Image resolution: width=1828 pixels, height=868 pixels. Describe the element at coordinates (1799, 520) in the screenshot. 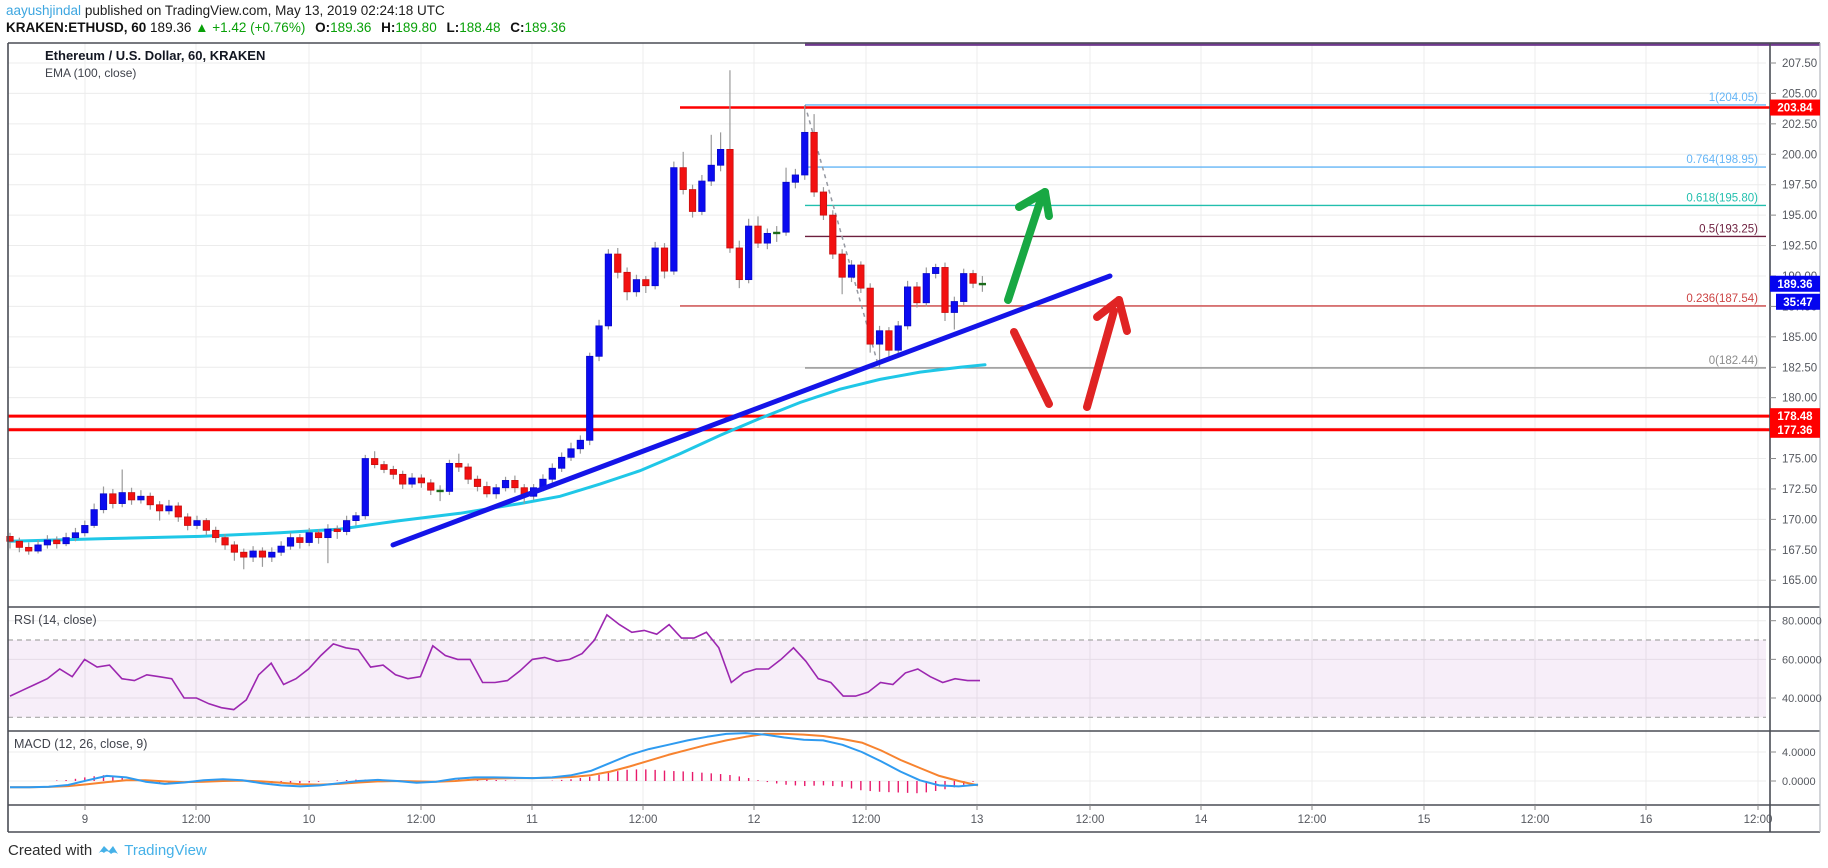

I see `price-tick-label: 170.00` at that location.